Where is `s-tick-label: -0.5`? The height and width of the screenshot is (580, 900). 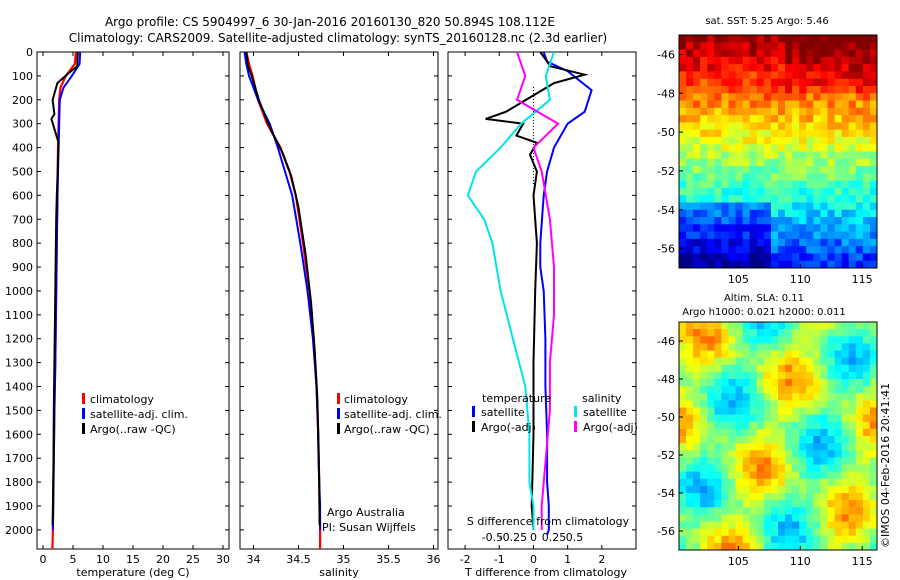
s-tick-label: -0.5 is located at coordinates (492, 537).